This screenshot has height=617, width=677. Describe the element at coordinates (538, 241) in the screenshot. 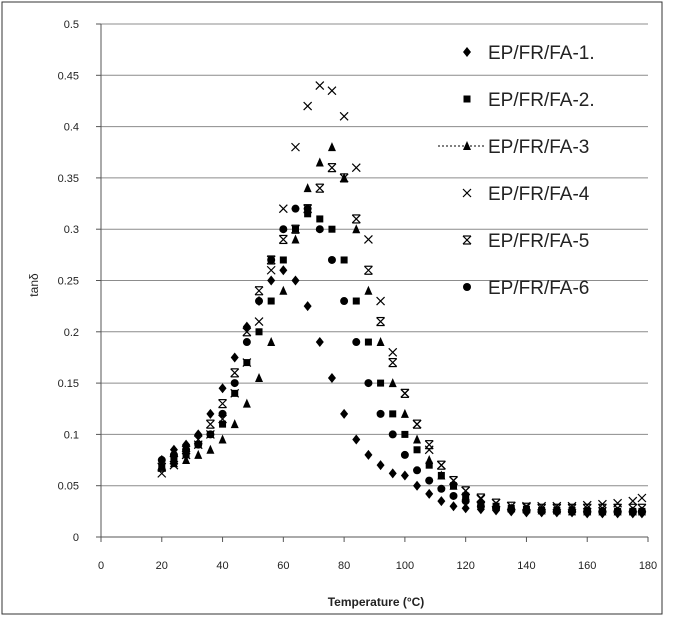

I see `legend-label: EP/FR/FA-5` at that location.